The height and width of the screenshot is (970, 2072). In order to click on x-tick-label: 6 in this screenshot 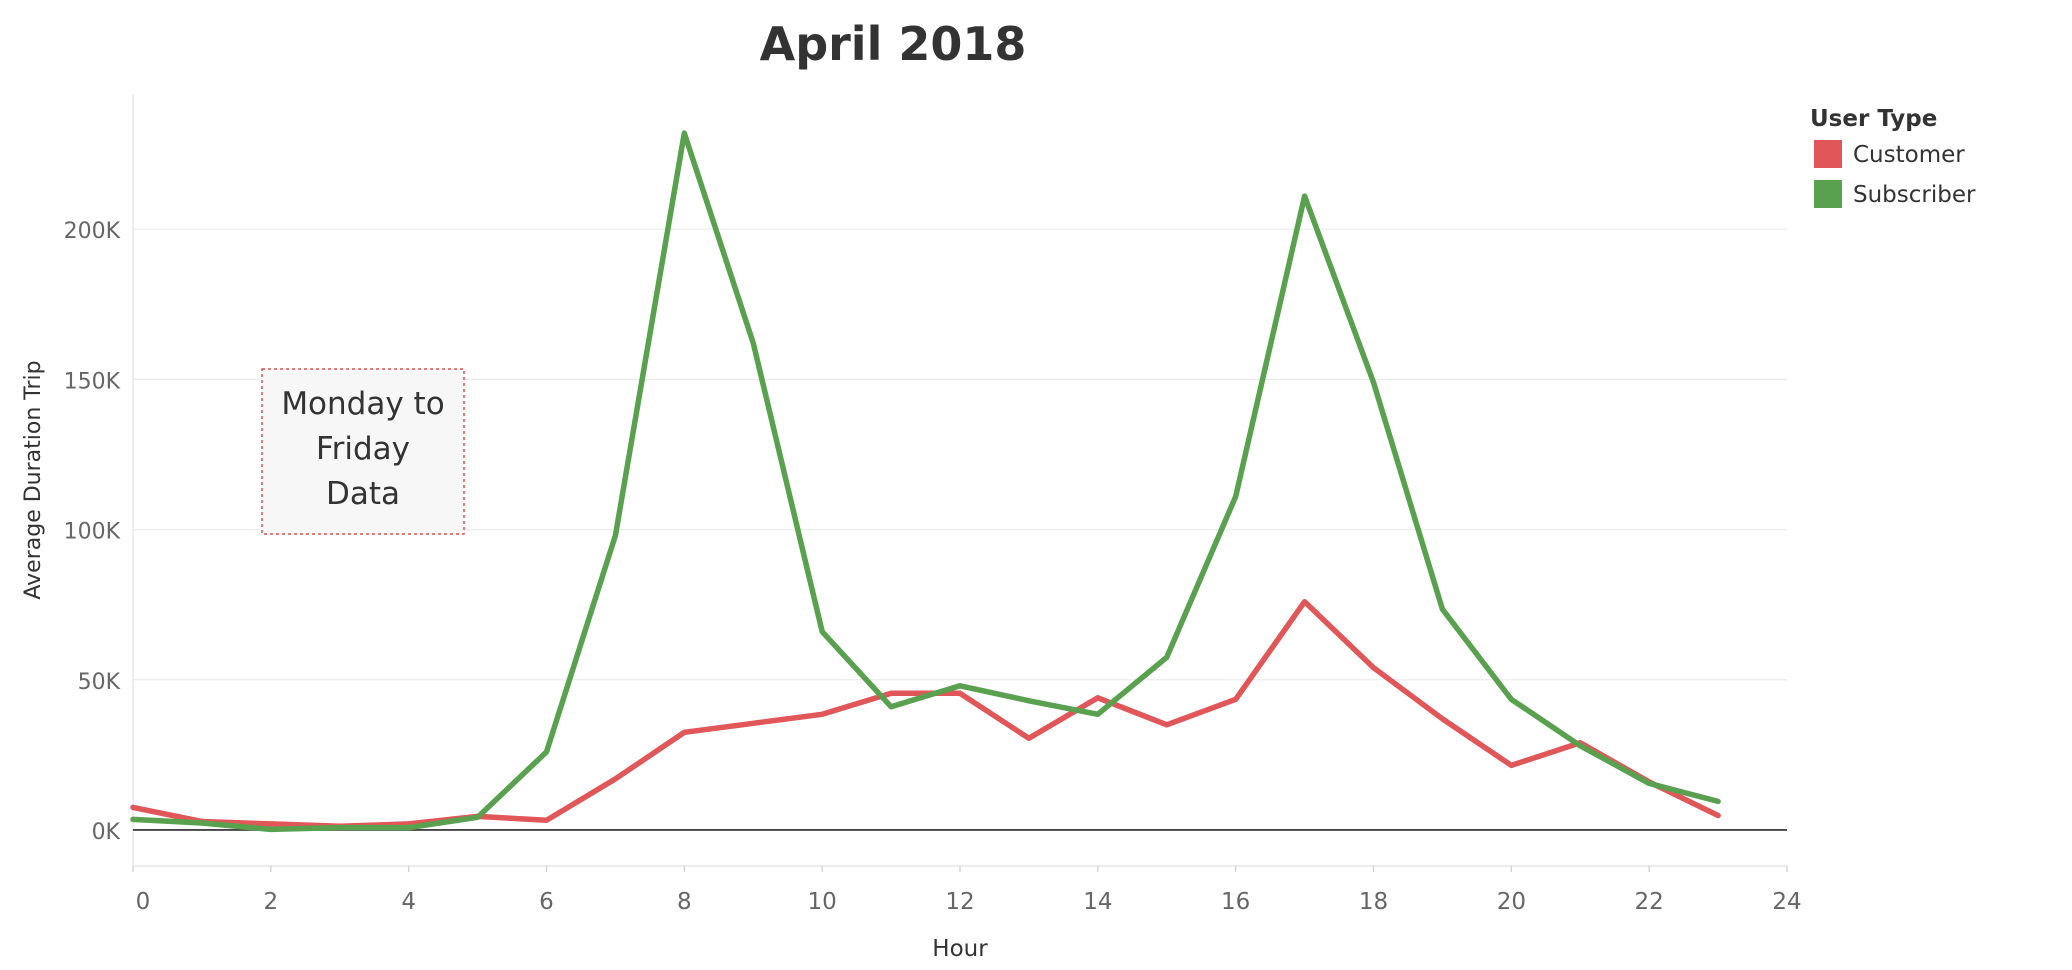, I will do `click(546, 902)`.